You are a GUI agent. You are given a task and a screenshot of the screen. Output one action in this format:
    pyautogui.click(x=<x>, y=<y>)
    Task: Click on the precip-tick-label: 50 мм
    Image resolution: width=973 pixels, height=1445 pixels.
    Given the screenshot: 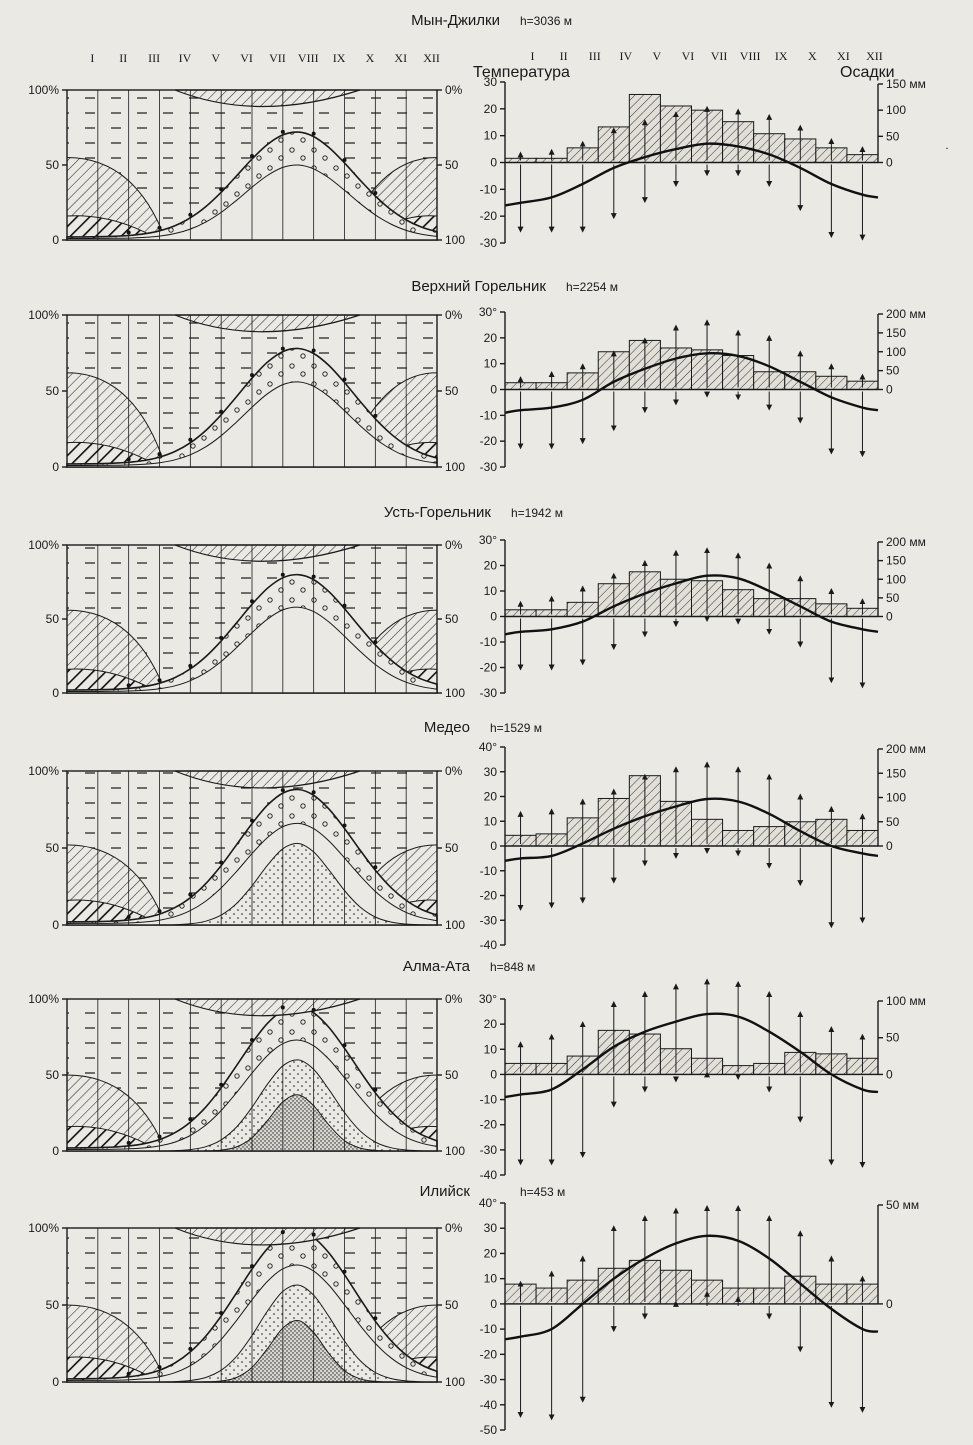 What is the action you would take?
    pyautogui.click(x=902, y=1205)
    